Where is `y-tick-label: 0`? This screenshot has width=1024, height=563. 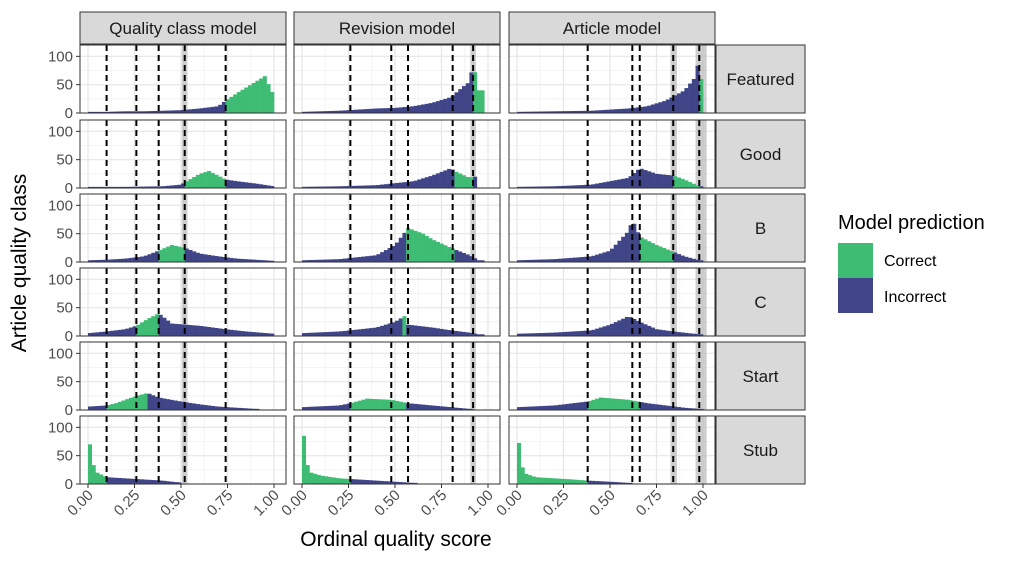 y-tick-label: 0 is located at coordinates (69, 336).